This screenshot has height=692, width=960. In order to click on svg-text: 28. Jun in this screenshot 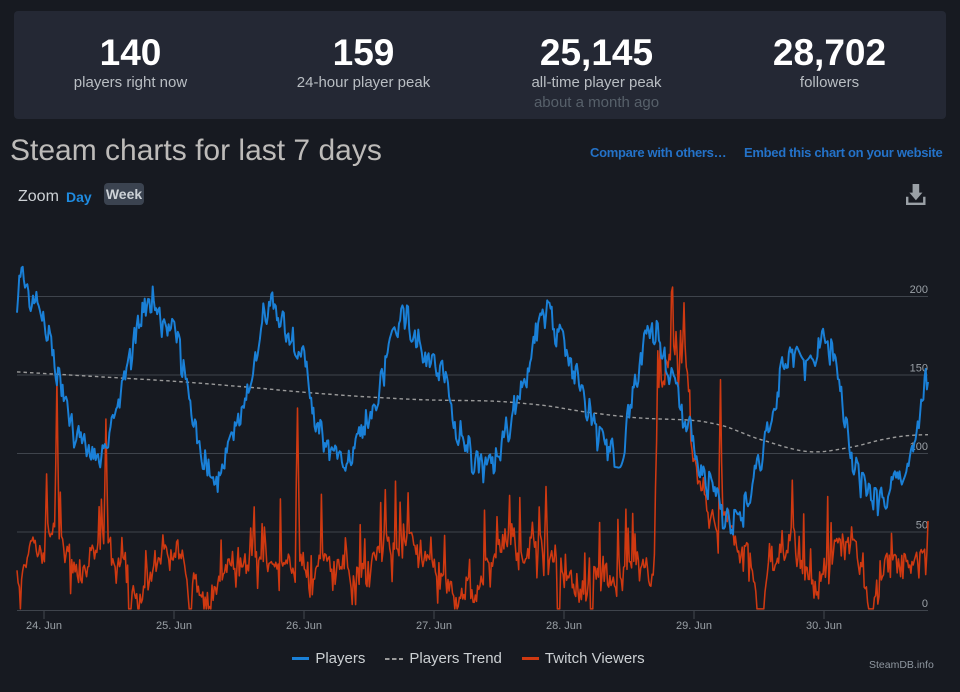, I will do `click(564, 626)`.